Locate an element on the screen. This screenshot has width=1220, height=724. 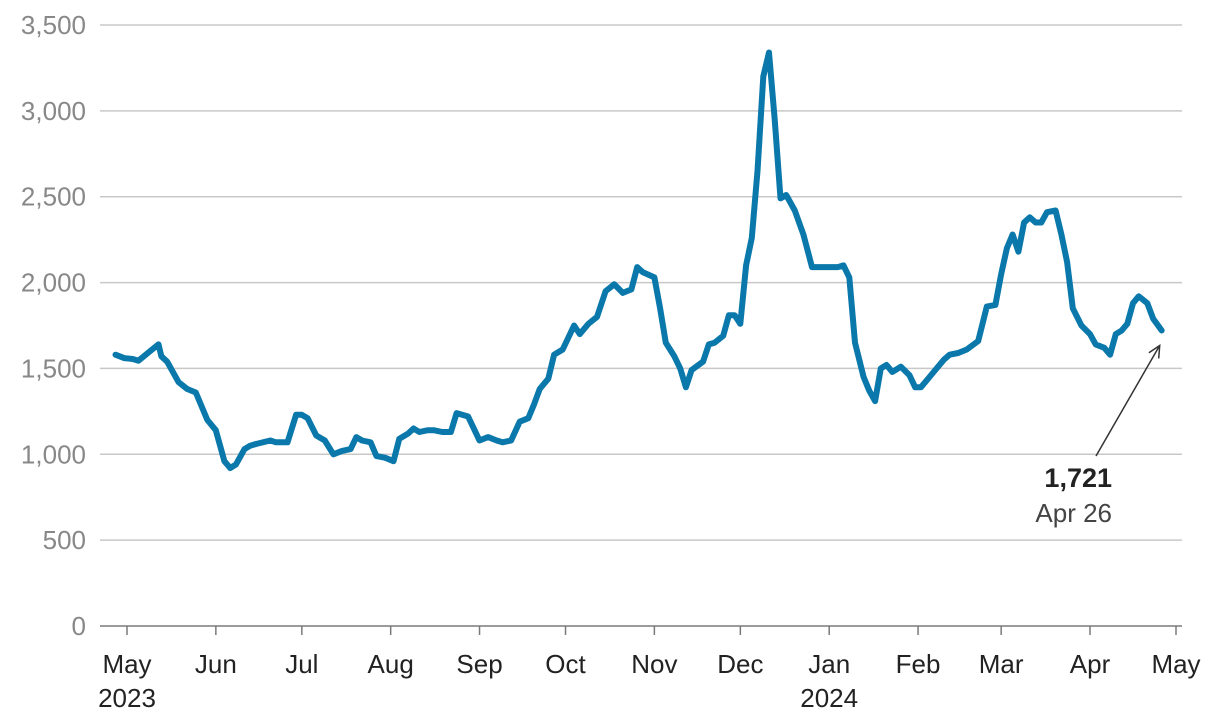
x-tick-year-label: 2024 is located at coordinates (829, 698).